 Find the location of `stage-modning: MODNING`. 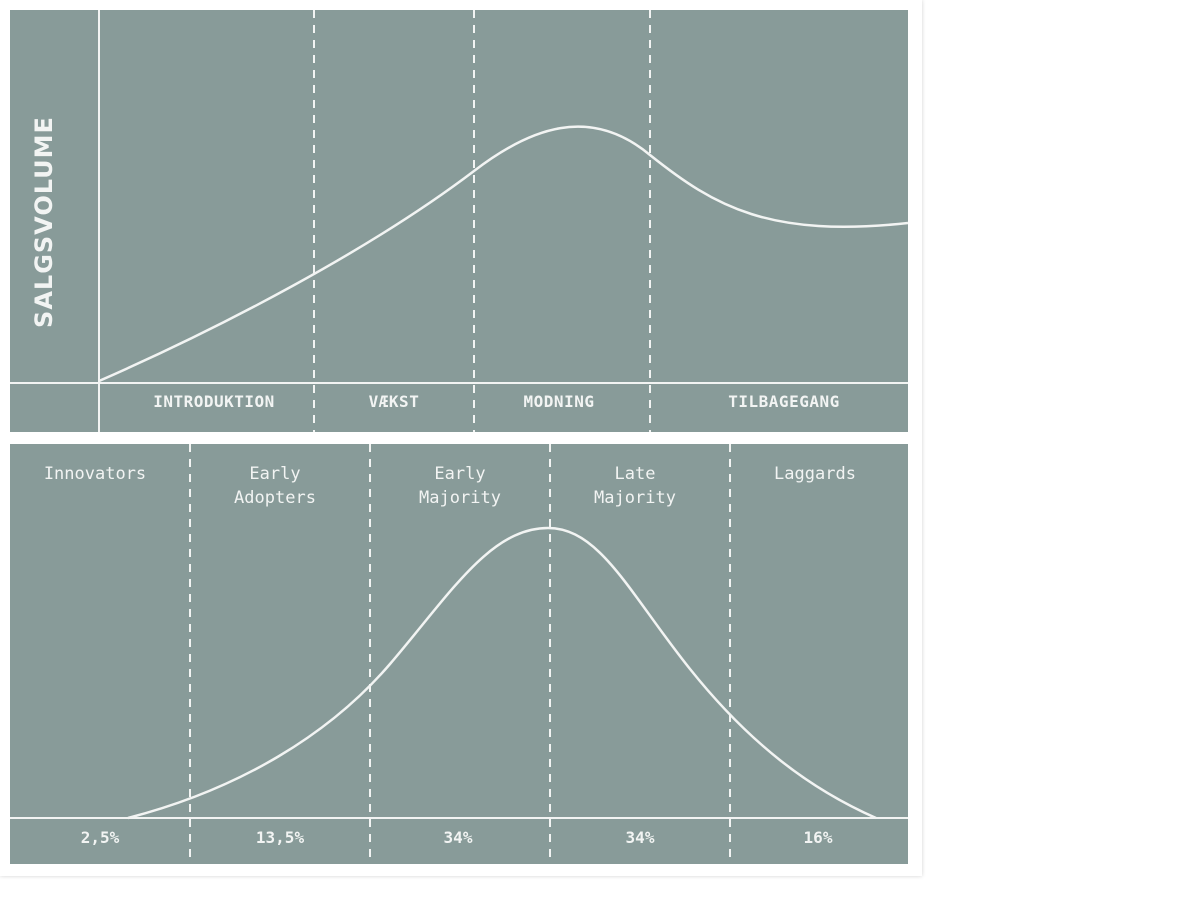

stage-modning: MODNING is located at coordinates (559, 401).